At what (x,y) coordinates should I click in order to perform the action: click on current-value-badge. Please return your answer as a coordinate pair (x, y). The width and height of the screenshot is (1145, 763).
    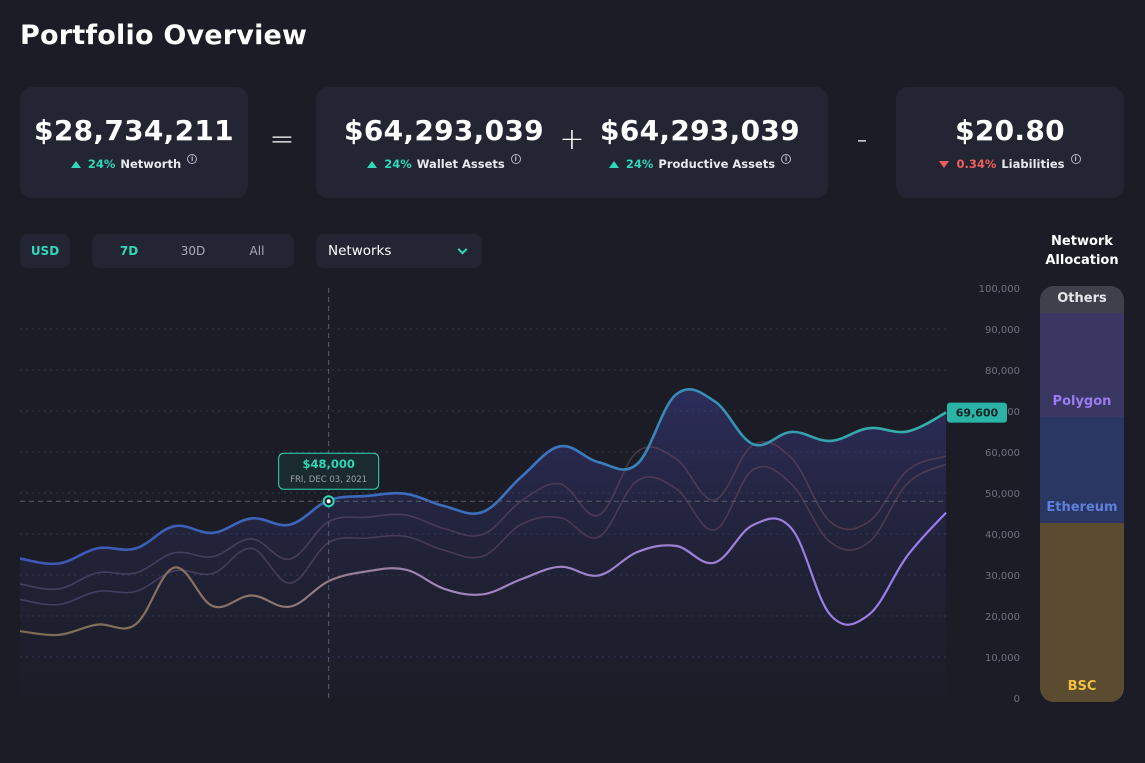
    Looking at the image, I should click on (977, 412).